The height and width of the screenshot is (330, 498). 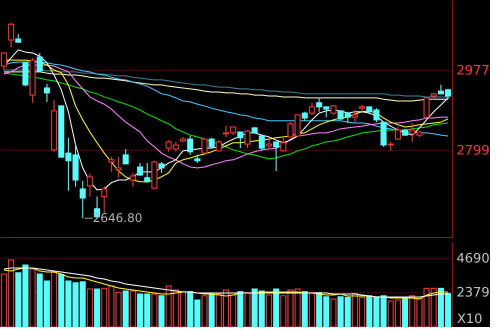 I want to click on y-tick-label: 4690, so click(x=473, y=259).